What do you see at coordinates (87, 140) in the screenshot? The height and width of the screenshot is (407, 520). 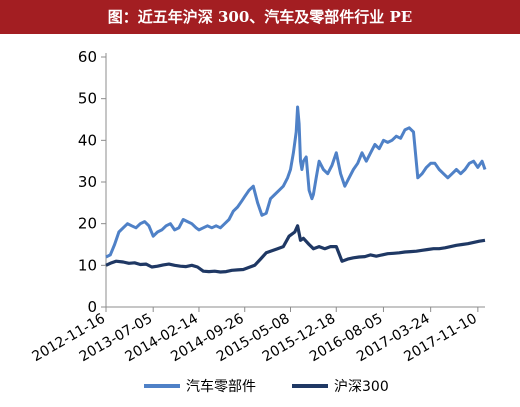 I see `y-tick-label: 40` at bounding box center [87, 140].